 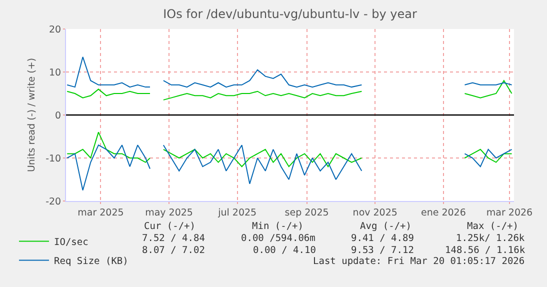 I want to click on legend-label: Req Size (KB), so click(x=91, y=261).